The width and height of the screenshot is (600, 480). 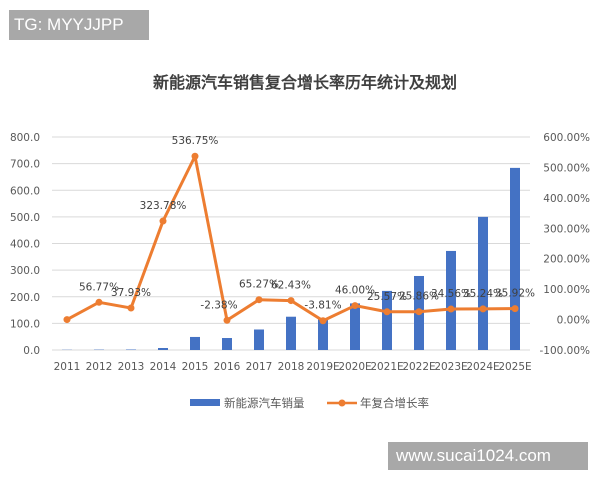 I want to click on legend: 新能源汽车销量 年复合增长率, so click(x=309, y=403).